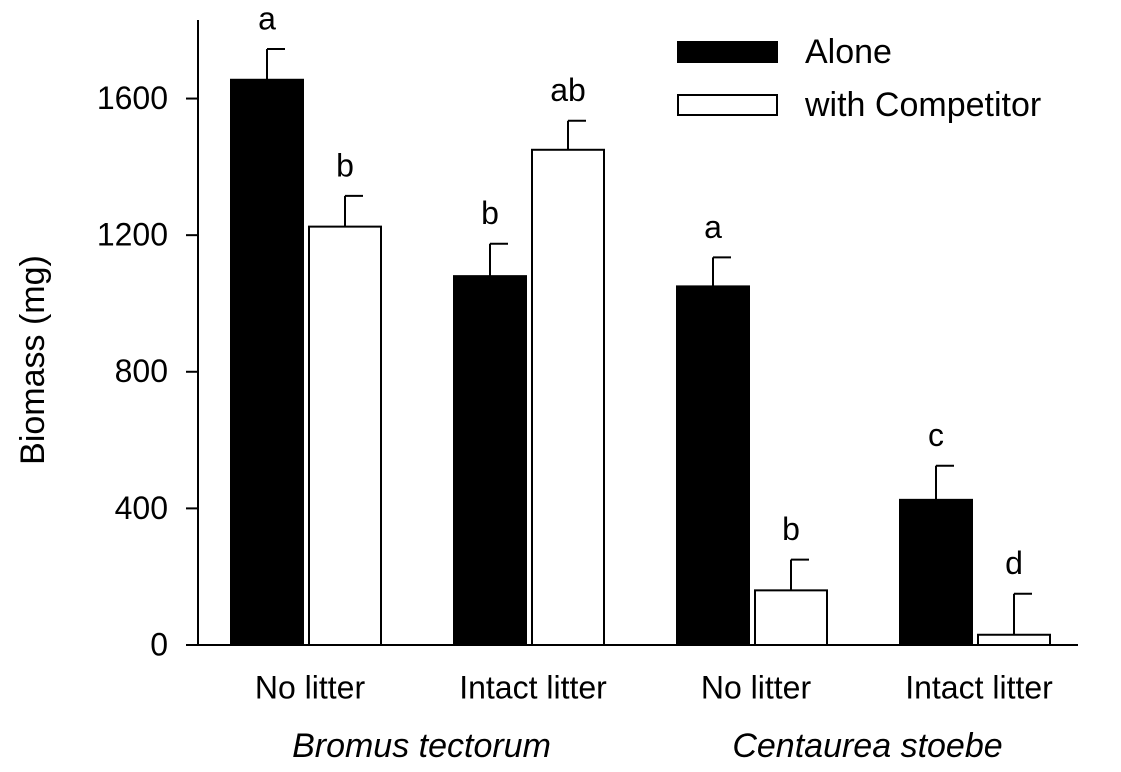 Image resolution: width=1121 pixels, height=772 pixels. What do you see at coordinates (867, 746) in the screenshot?
I see `group-label: Centaurea stoebe` at bounding box center [867, 746].